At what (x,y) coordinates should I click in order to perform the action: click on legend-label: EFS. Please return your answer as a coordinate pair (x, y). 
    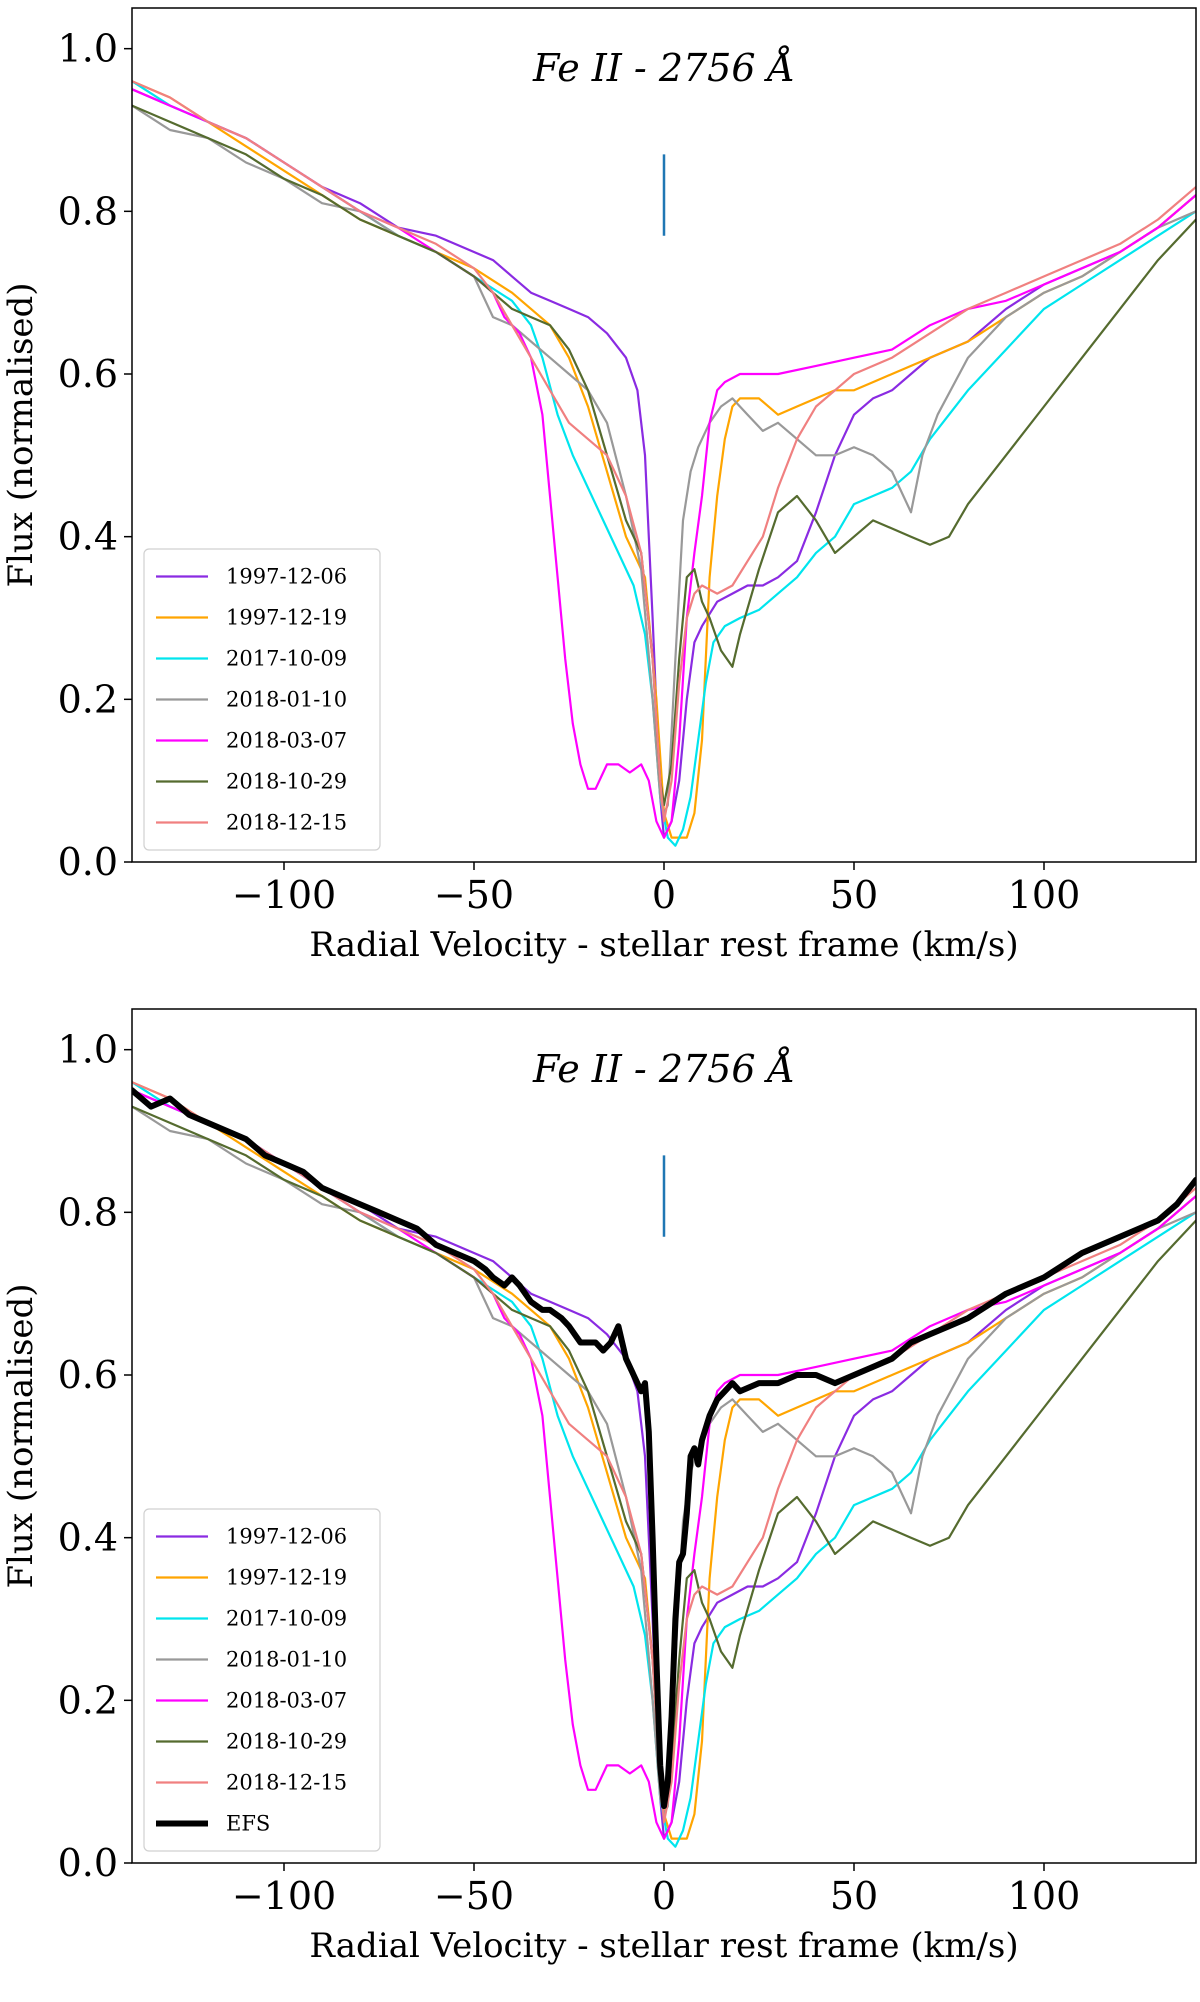
    Looking at the image, I should click on (248, 1824).